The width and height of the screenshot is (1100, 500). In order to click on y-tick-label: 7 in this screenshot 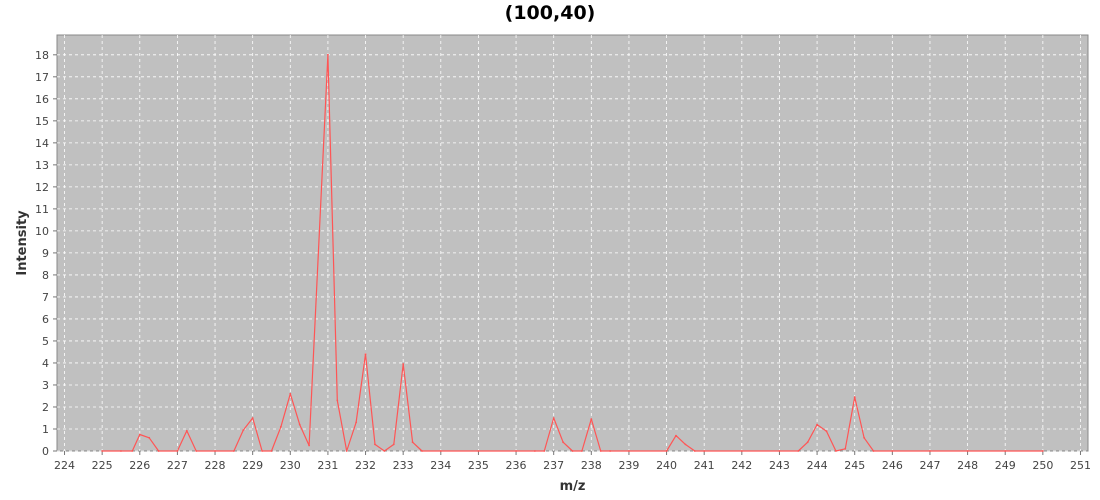, I will do `click(45, 297)`.